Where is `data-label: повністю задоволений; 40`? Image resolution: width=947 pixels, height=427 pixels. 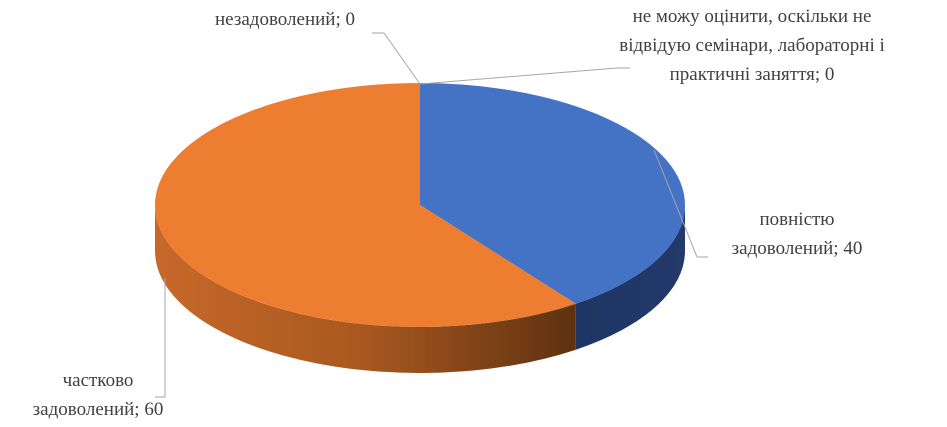 data-label: повністю задоволений; 40 is located at coordinates (797, 234).